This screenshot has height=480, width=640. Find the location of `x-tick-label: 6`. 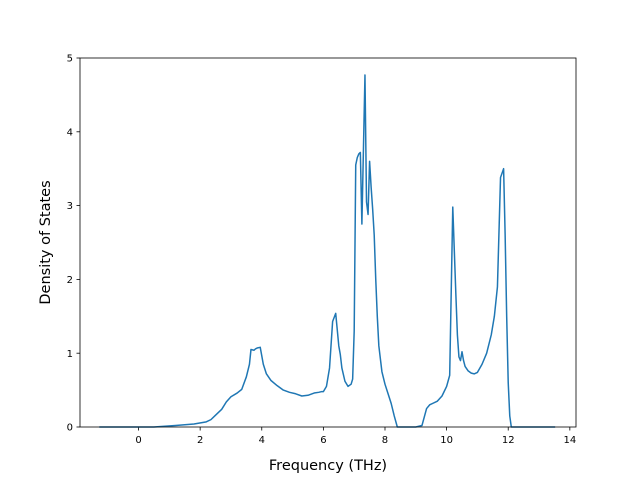

x-tick-label: 6 is located at coordinates (323, 440).